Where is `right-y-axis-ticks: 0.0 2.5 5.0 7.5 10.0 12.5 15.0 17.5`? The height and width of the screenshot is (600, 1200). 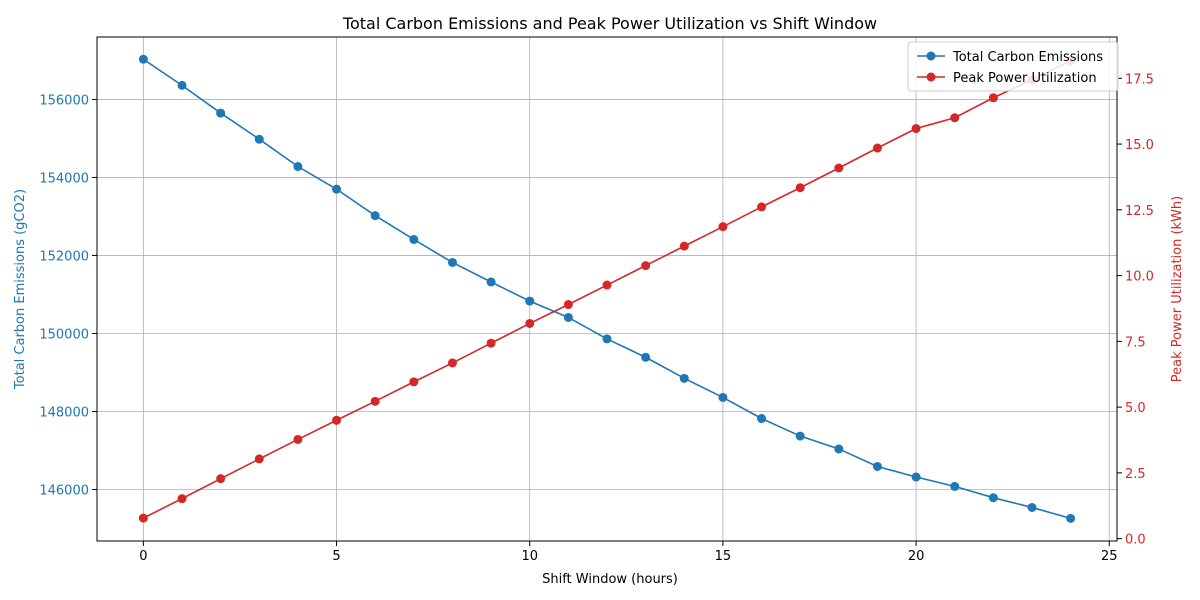 right-y-axis-ticks: 0.0 2.5 5.0 7.5 10.0 12.5 15.0 17.5 is located at coordinates (1135, 310).